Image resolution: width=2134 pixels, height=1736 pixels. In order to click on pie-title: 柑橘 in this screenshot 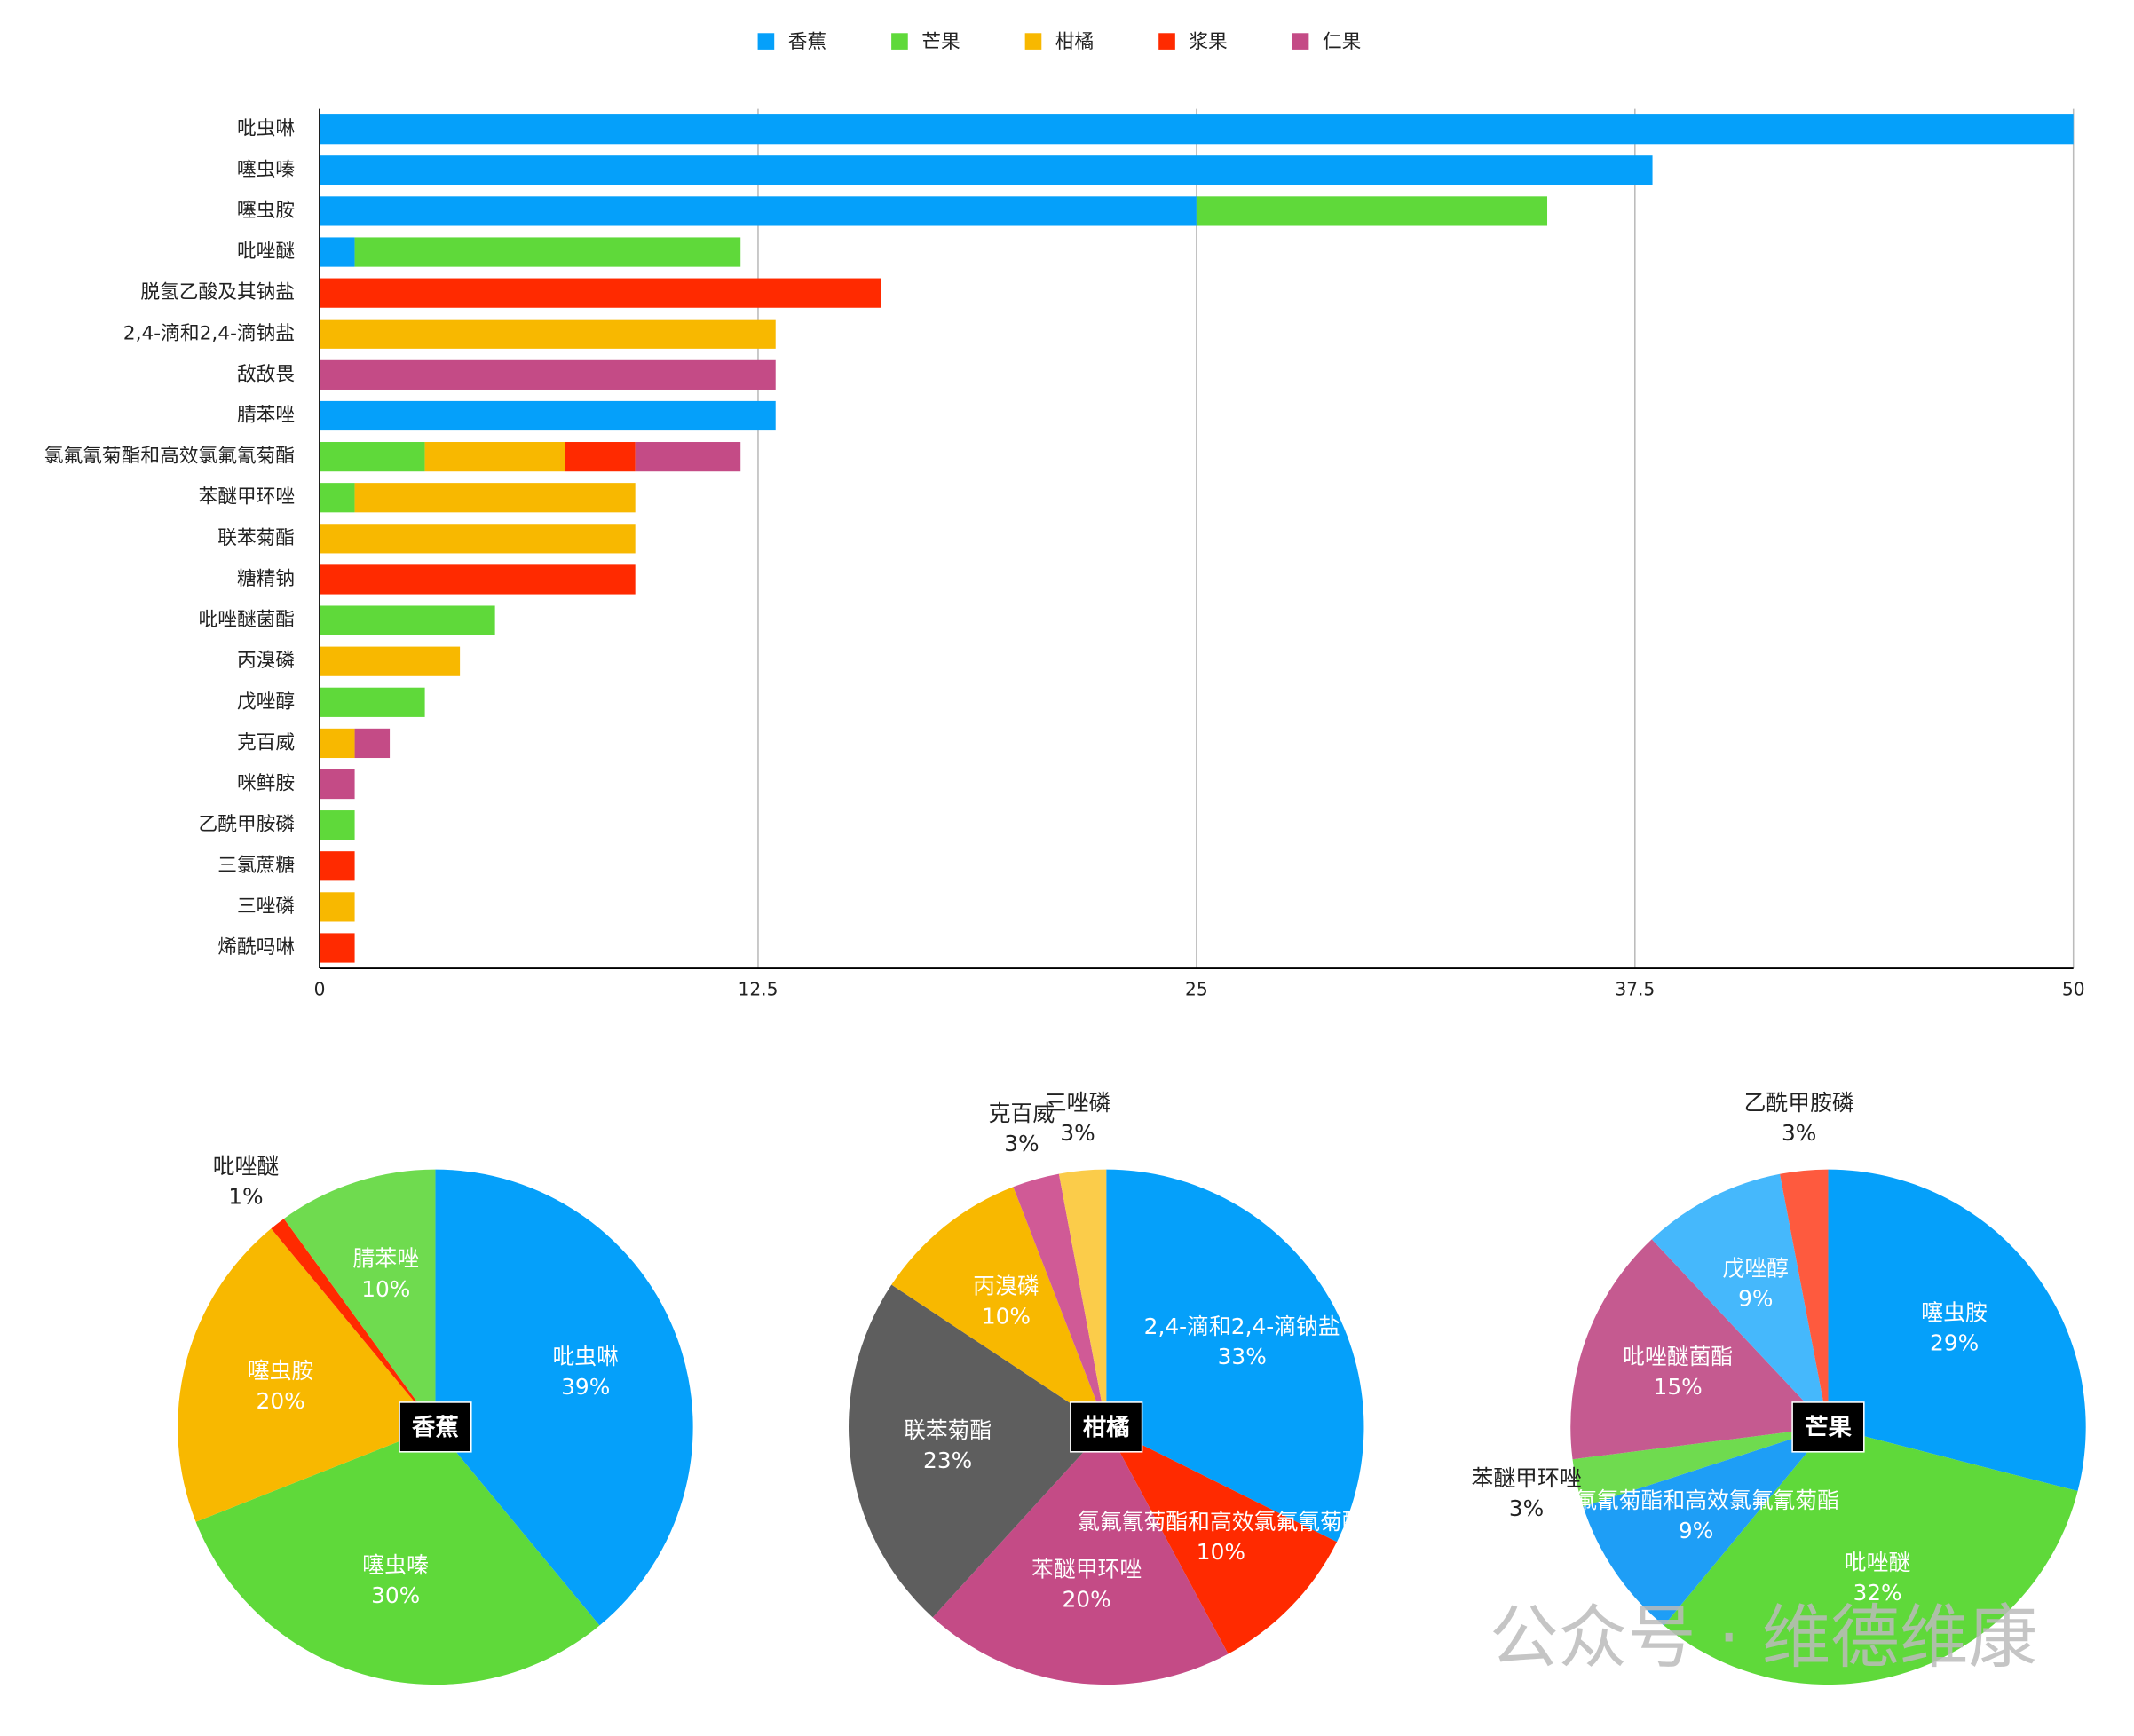, I will do `click(1106, 1428)`.